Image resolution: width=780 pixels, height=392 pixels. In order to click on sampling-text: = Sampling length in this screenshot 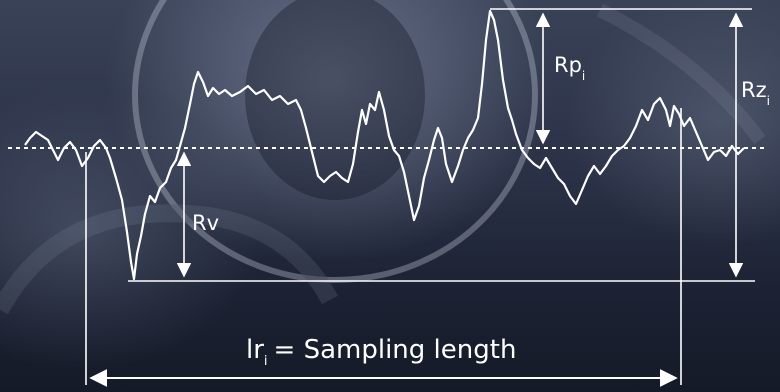, I will do `click(395, 350)`.